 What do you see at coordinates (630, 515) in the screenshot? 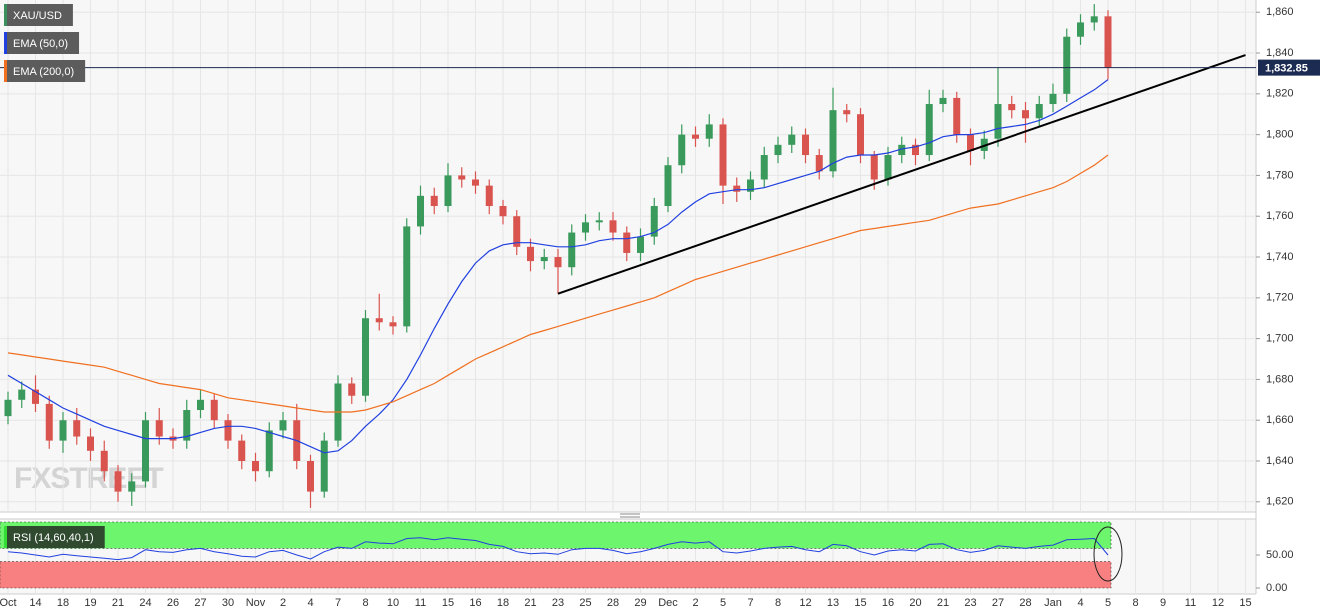
I see `drag-handle` at bounding box center [630, 515].